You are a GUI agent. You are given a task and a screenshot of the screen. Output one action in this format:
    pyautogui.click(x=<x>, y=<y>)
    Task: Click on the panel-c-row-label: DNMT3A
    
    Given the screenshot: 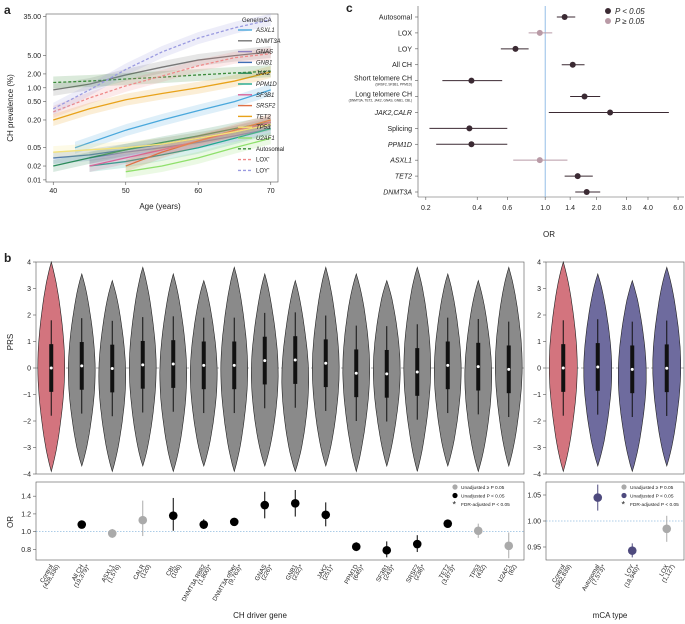 What is the action you would take?
    pyautogui.click(x=397, y=193)
    